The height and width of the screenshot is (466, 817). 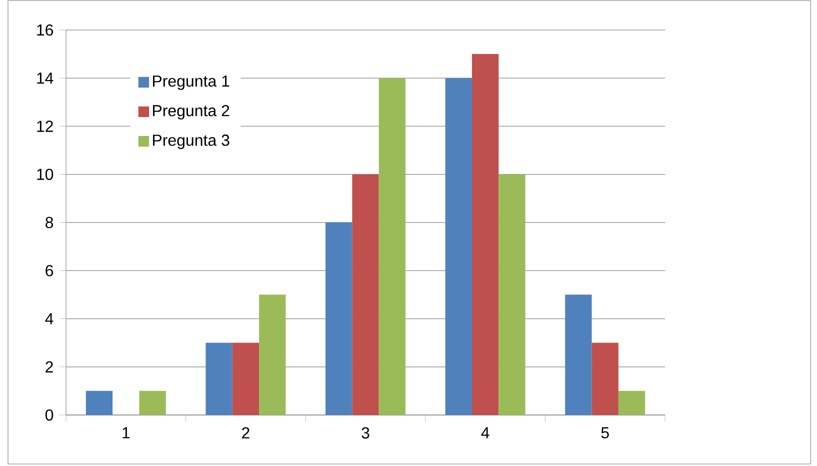 What do you see at coordinates (366, 433) in the screenshot?
I see `x-tick-label: 3` at bounding box center [366, 433].